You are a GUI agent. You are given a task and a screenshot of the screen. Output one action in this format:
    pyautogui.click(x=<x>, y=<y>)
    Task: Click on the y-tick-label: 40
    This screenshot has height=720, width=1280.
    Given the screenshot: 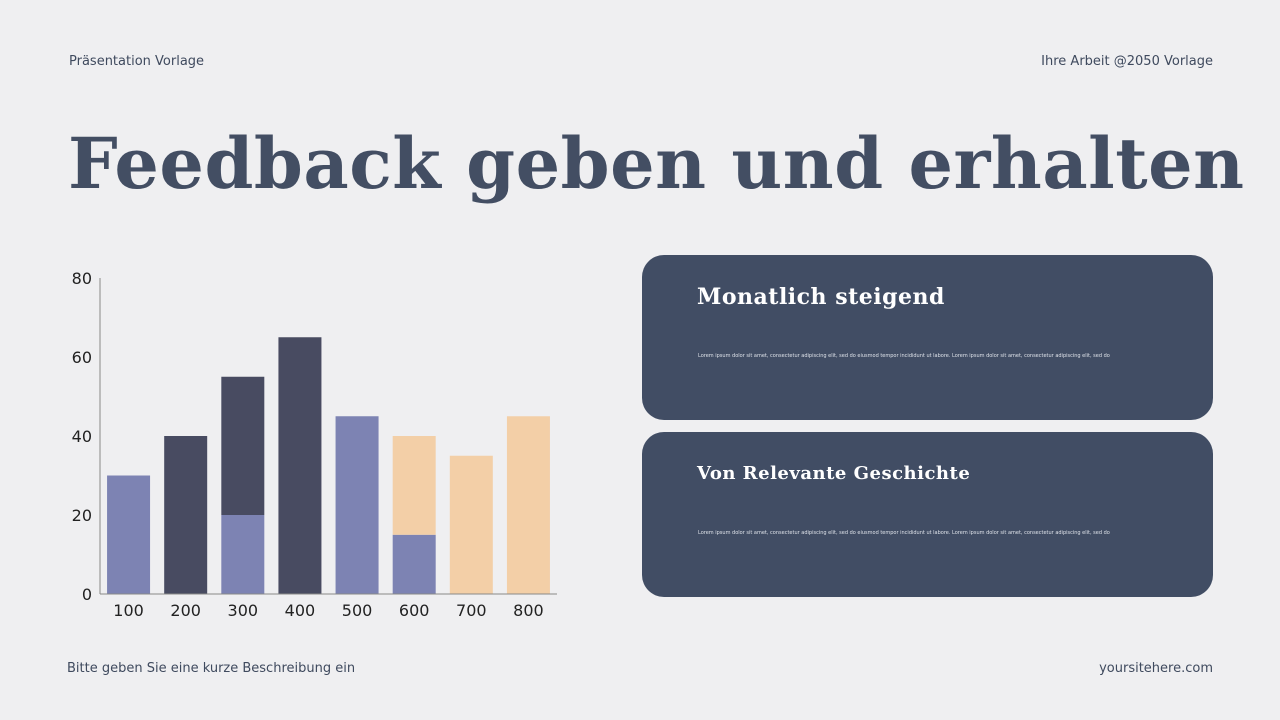 What is the action you would take?
    pyautogui.click(x=82, y=436)
    